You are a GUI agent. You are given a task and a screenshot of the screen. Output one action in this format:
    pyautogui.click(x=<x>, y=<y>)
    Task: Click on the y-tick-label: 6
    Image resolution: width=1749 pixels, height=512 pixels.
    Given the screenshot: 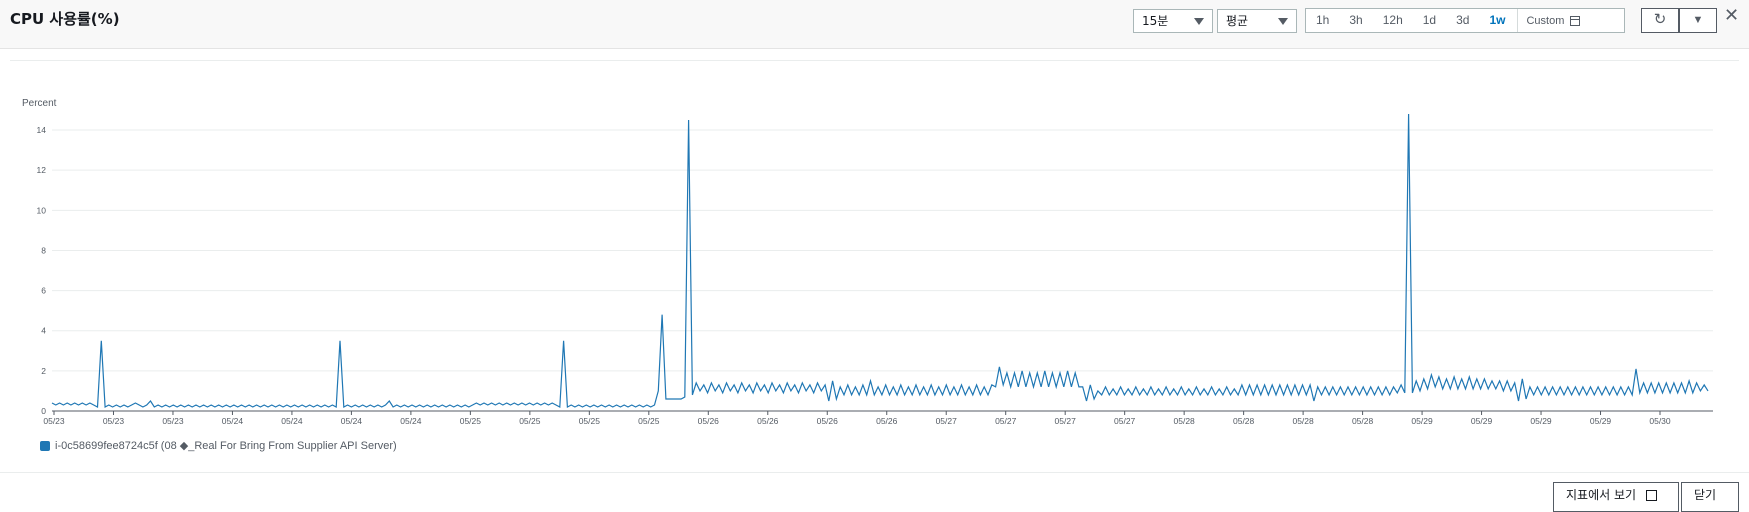 What is the action you would take?
    pyautogui.click(x=43, y=291)
    